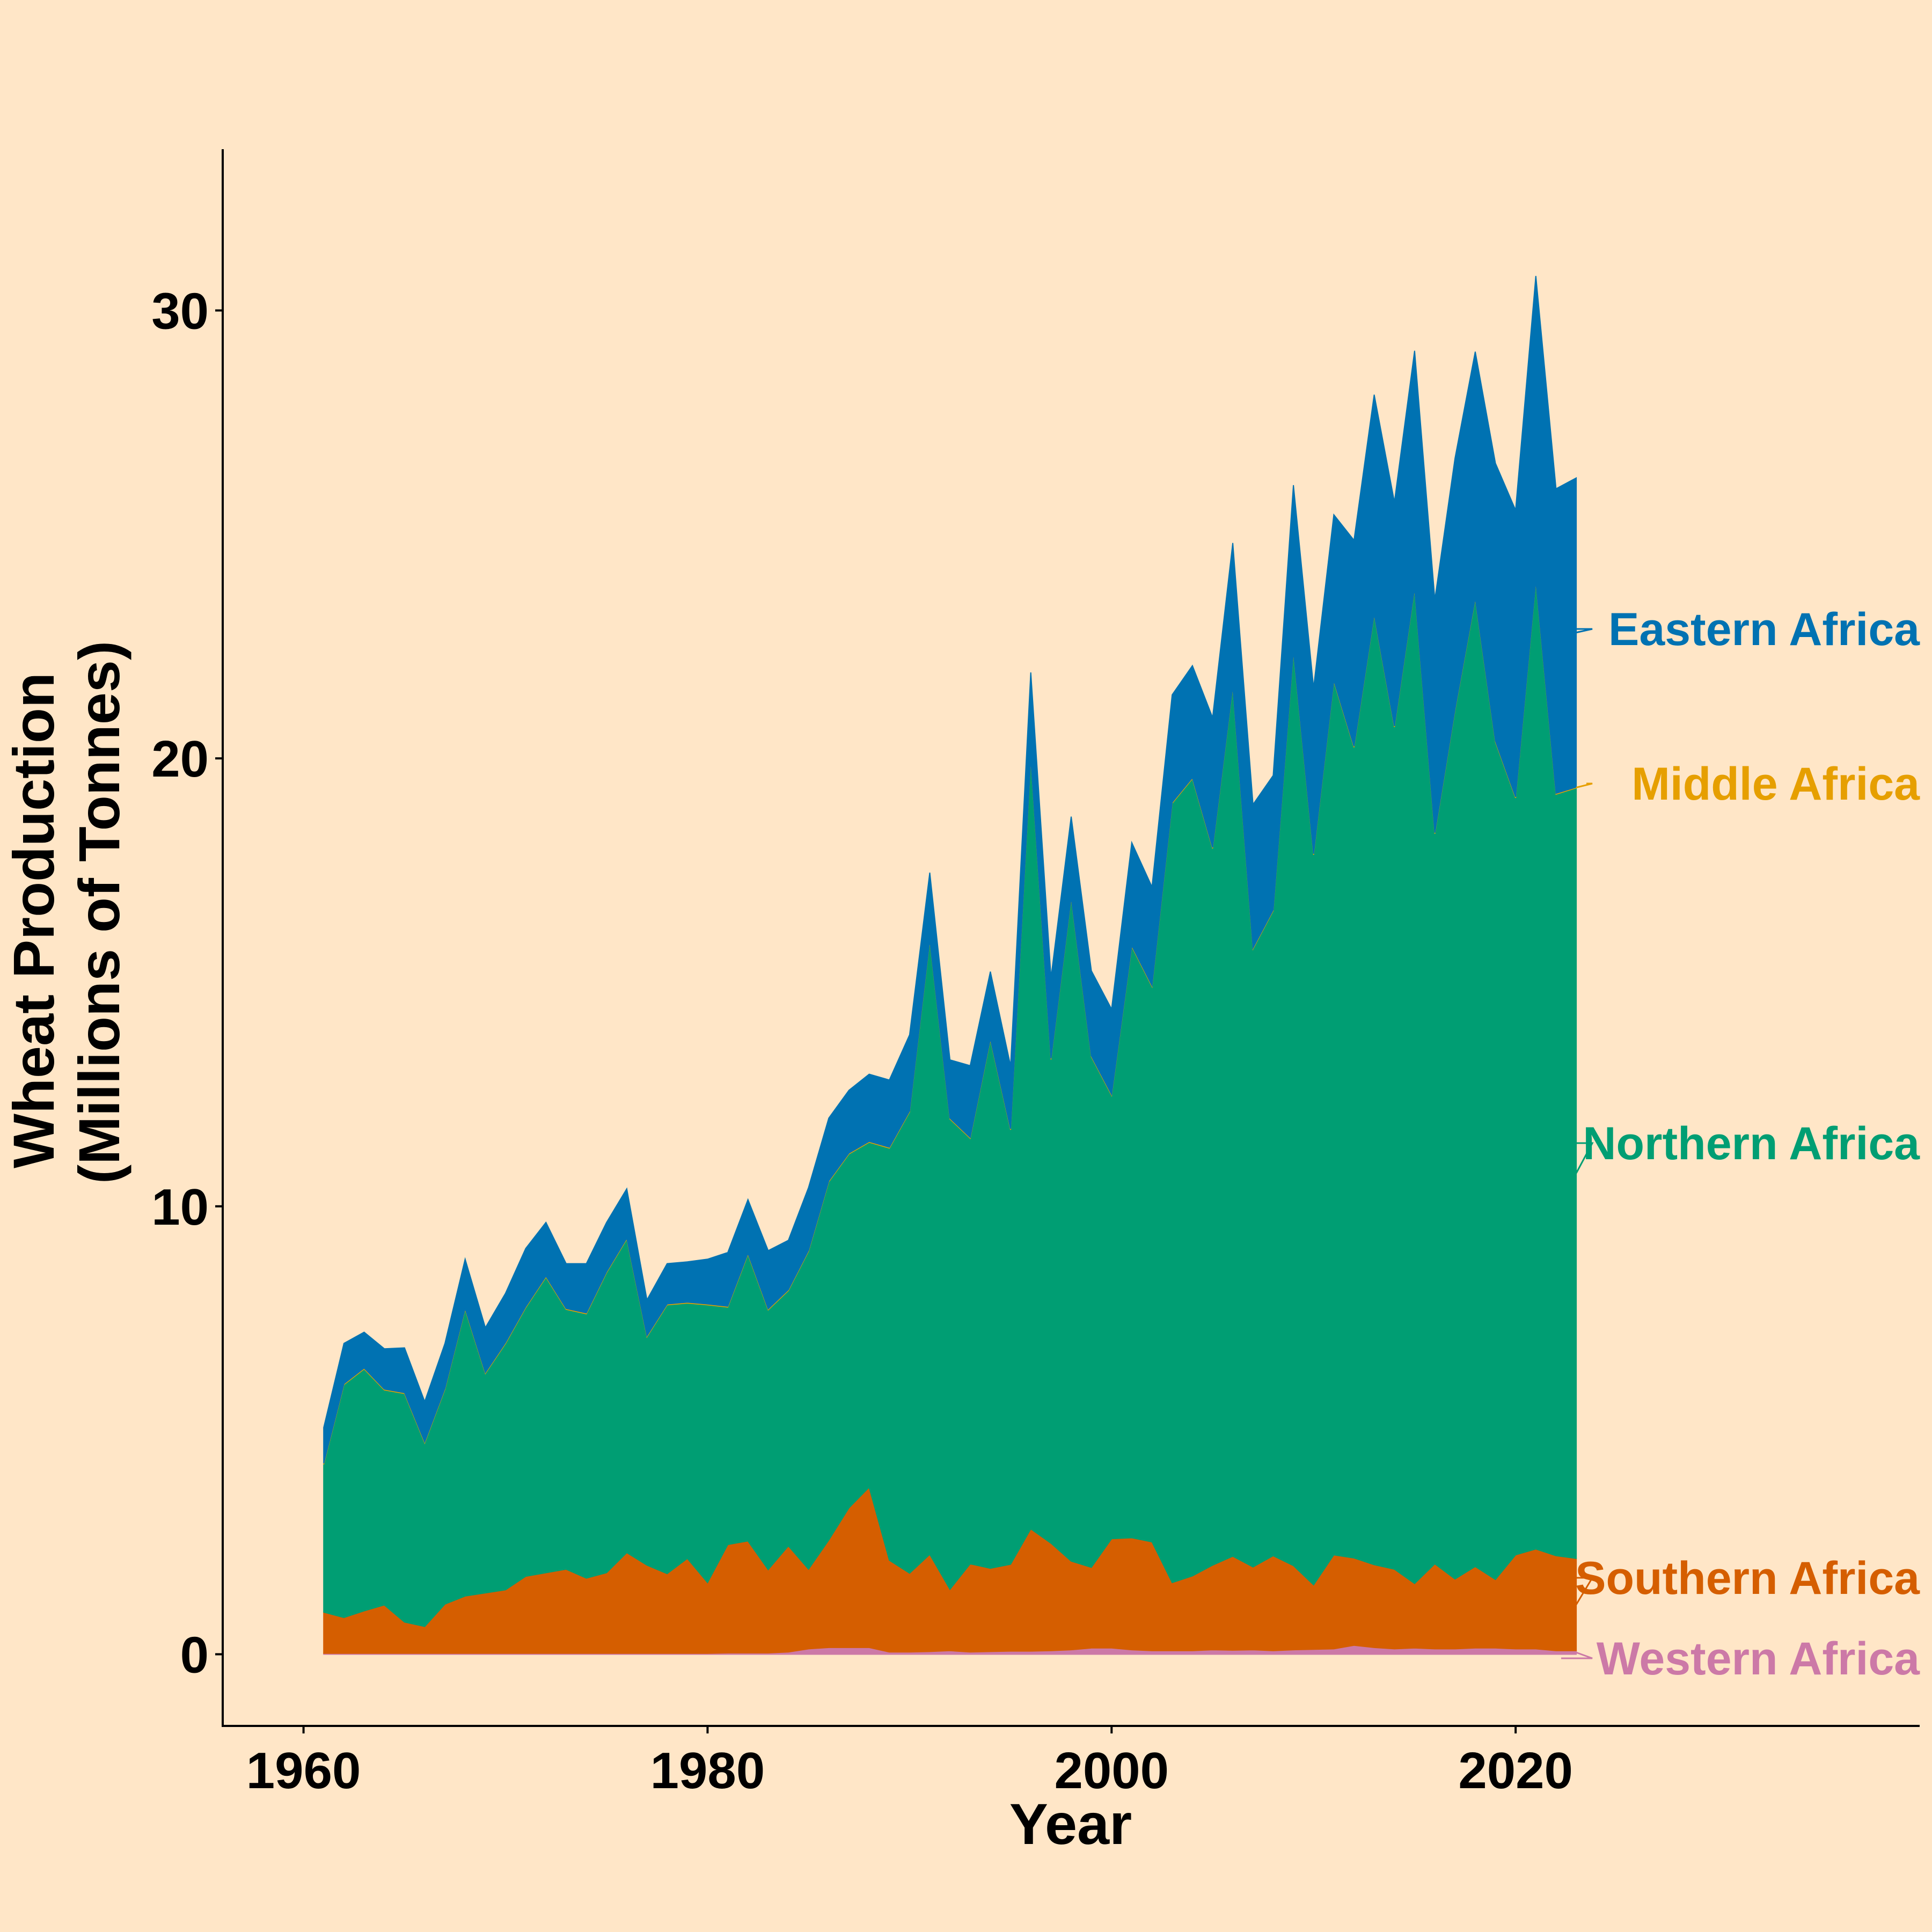 This screenshot has height=1932, width=1932. Describe the element at coordinates (303, 1770) in the screenshot. I see `x-tick-label: 1960` at that location.